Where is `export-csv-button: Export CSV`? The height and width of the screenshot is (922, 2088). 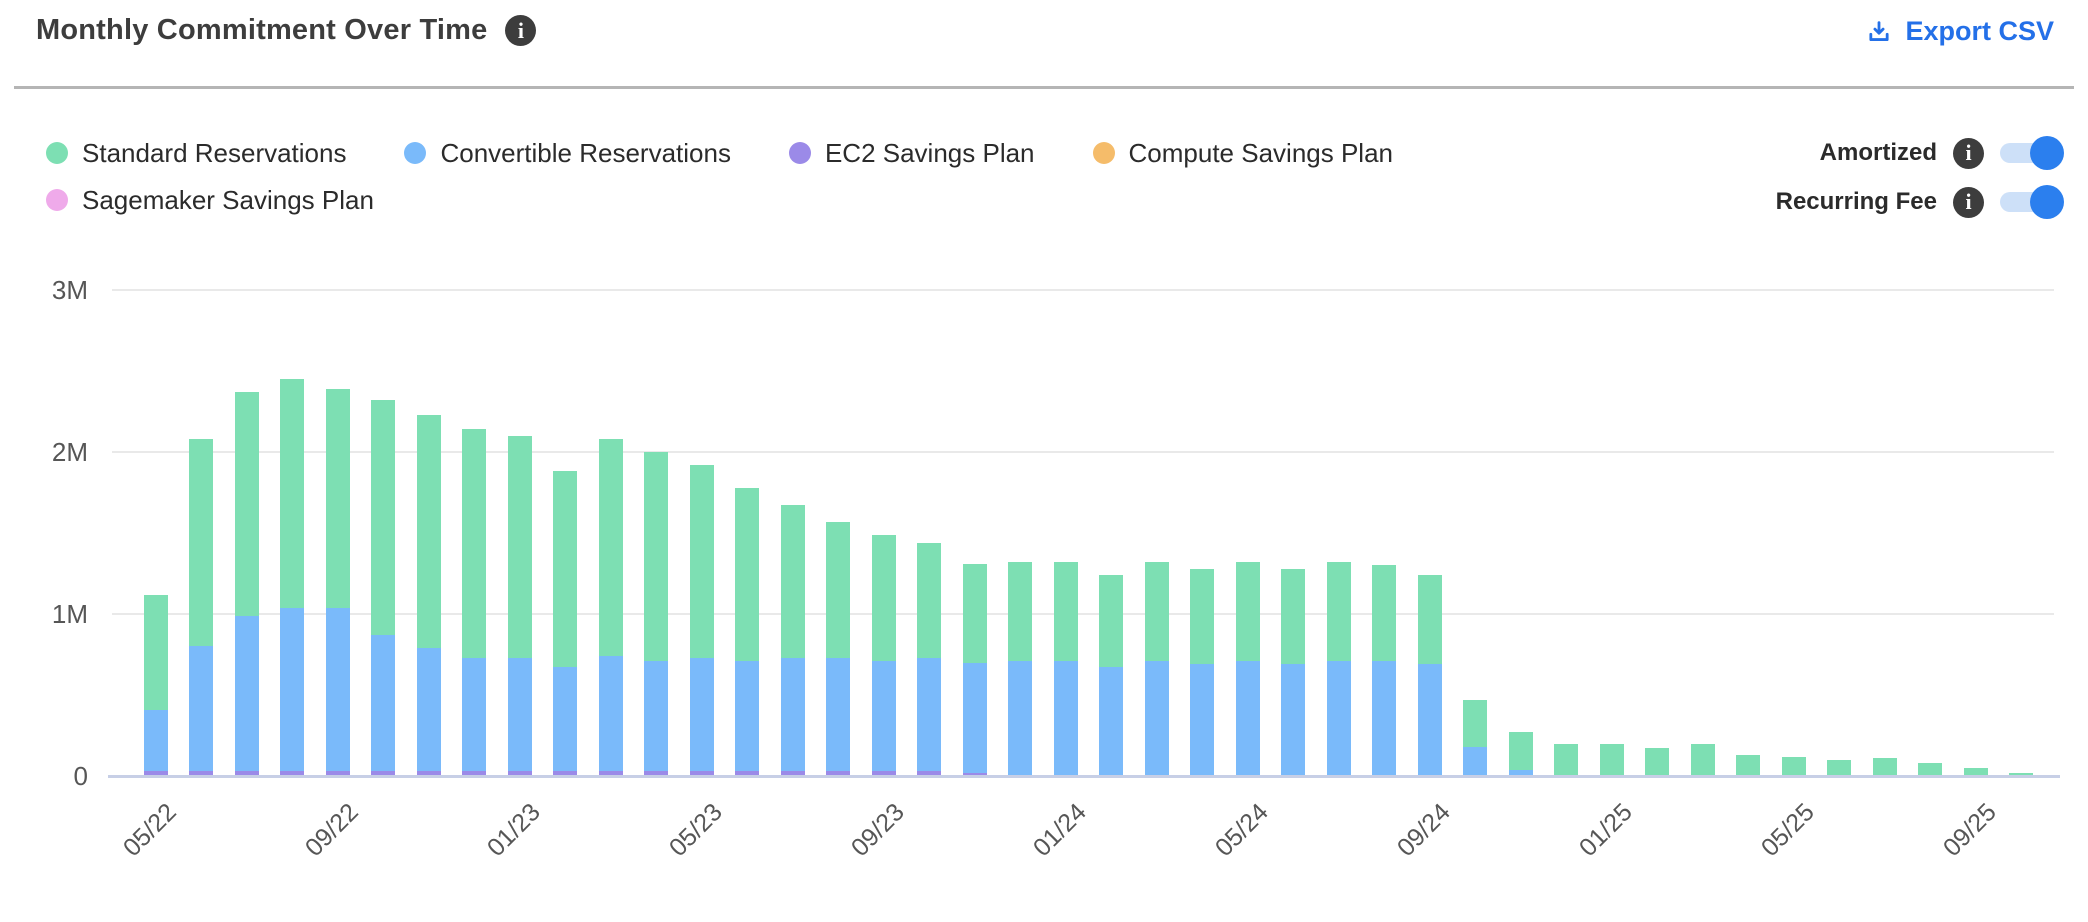
export-csv-button: Export CSV is located at coordinates (1959, 31).